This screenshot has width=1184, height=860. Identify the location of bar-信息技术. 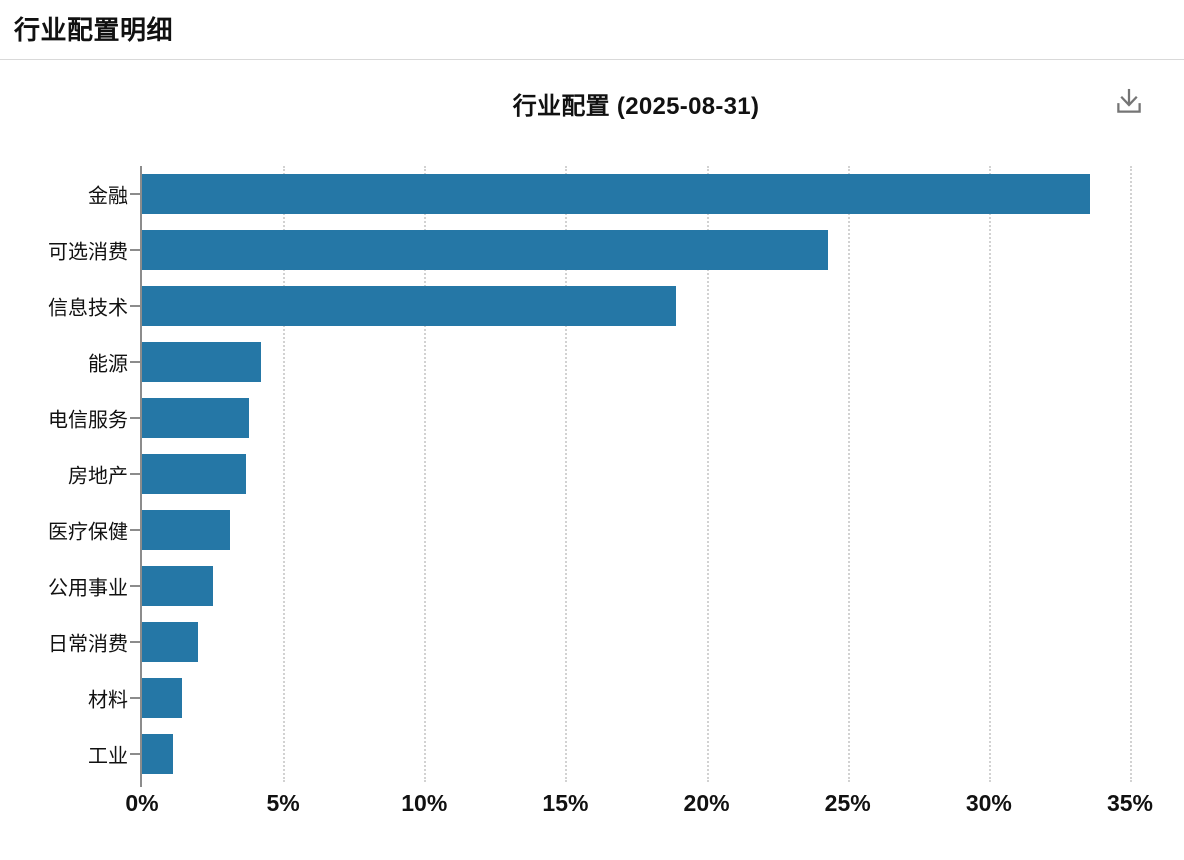
(409, 306).